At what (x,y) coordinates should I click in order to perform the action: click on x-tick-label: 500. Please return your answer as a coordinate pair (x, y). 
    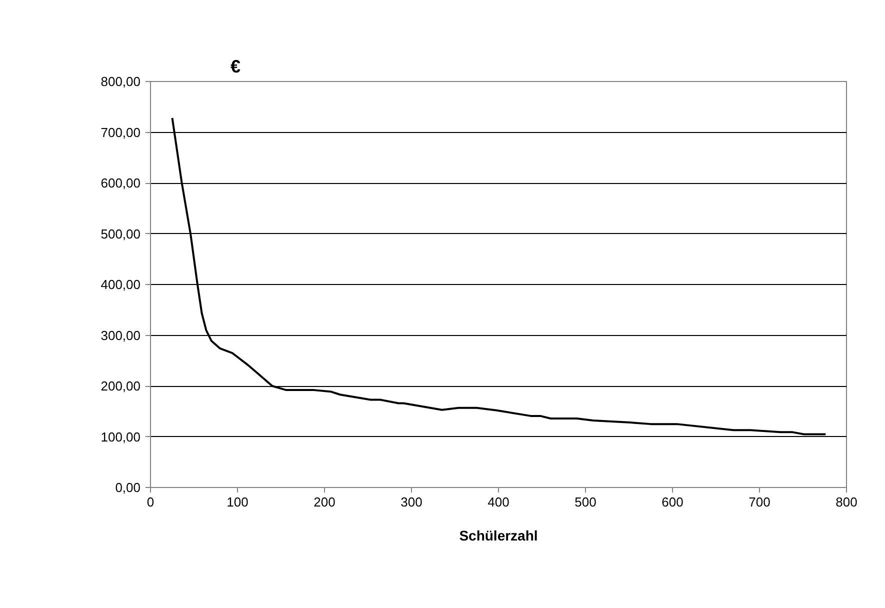
    Looking at the image, I should click on (585, 502).